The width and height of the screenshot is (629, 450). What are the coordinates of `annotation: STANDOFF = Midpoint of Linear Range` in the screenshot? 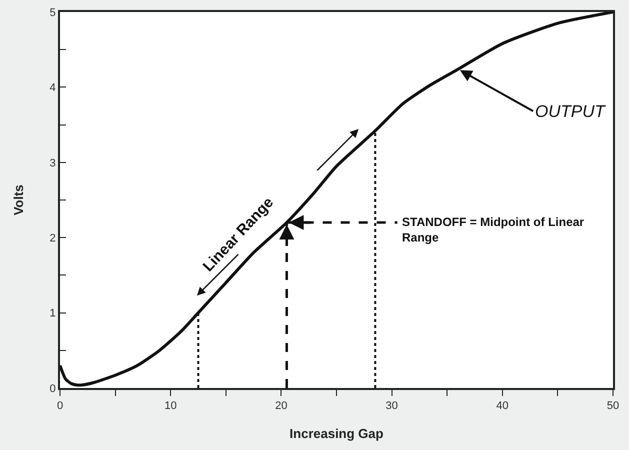 It's located at (493, 230).